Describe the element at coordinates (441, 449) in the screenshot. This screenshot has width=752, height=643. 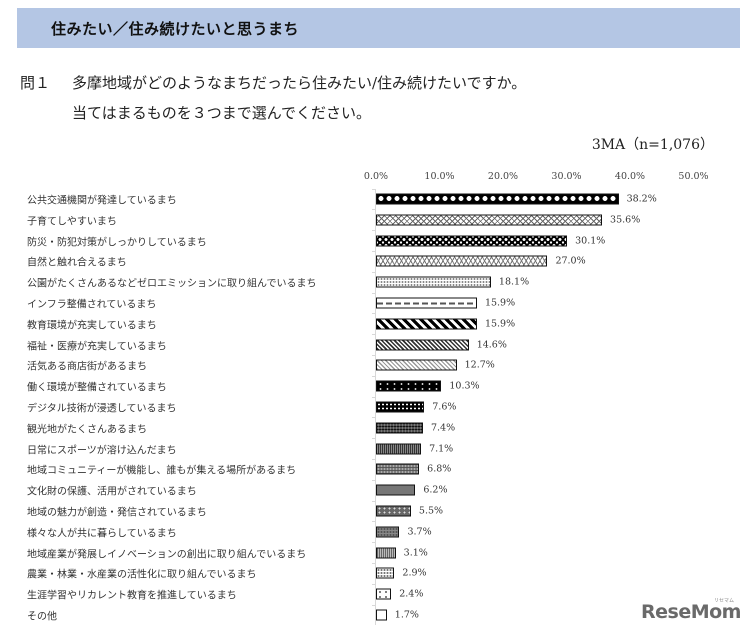
I see `bar-value-label: 7.1%` at that location.